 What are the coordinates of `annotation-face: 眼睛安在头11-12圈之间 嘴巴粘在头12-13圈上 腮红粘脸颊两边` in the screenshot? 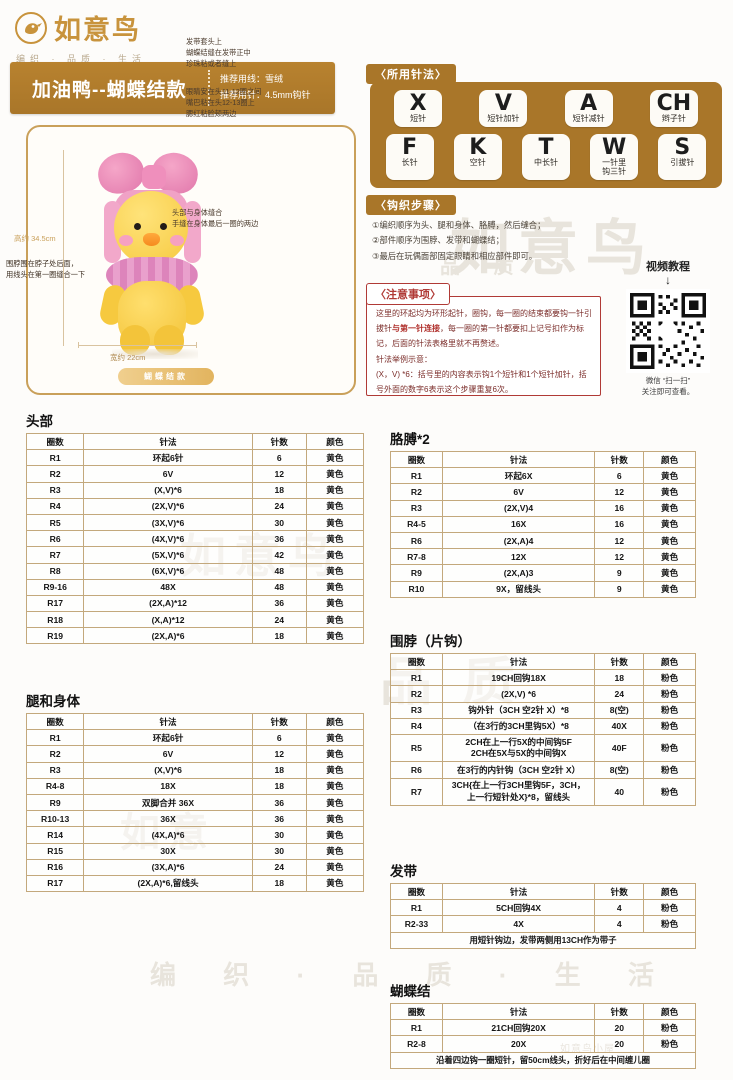 It's located at (224, 103).